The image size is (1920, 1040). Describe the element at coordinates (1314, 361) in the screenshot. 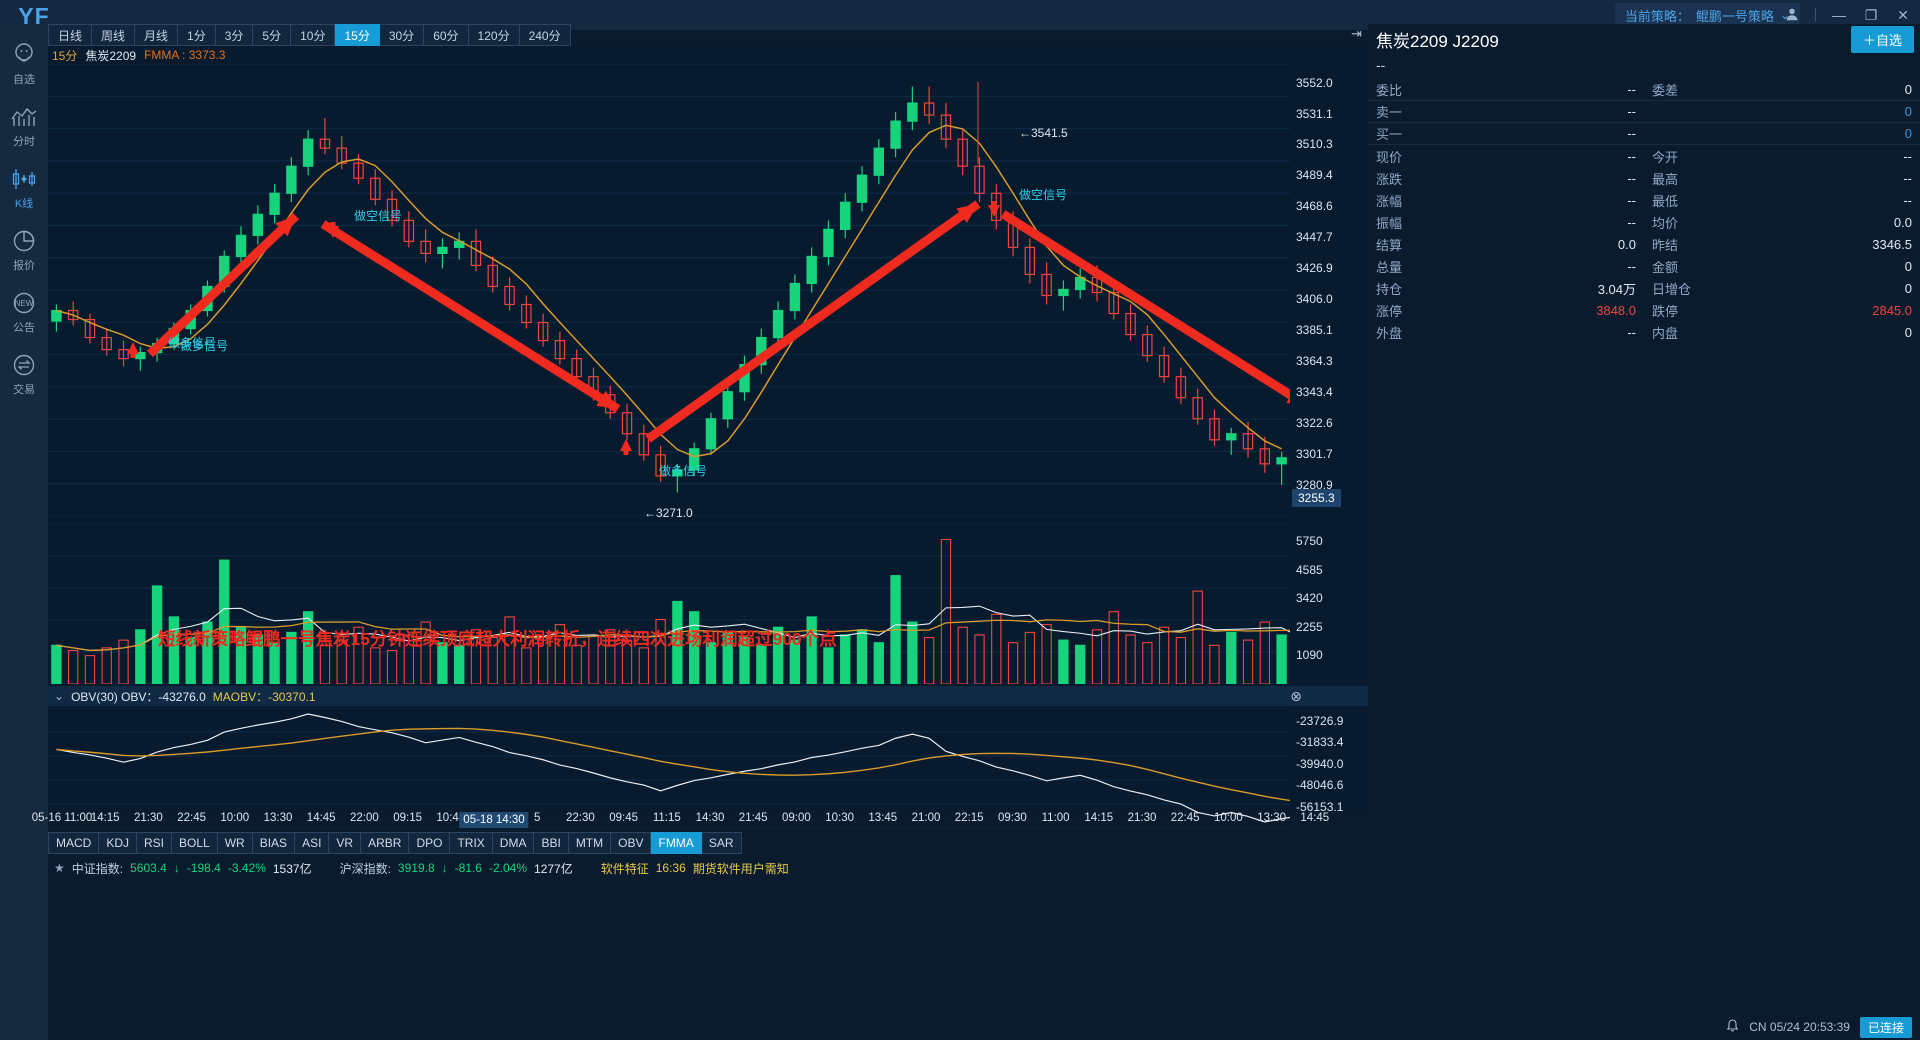

I see `axis-tick-label: 3364.3` at that location.